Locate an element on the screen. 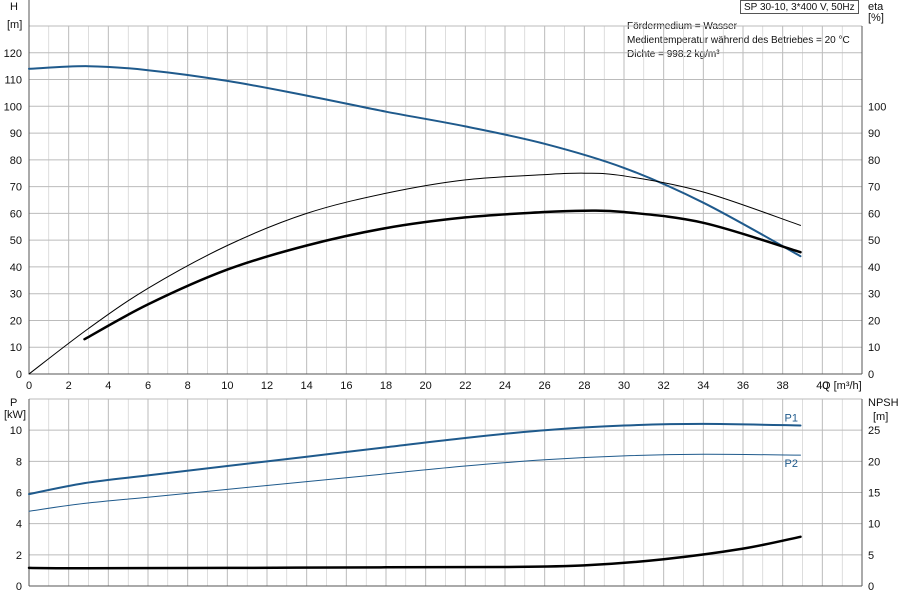  fluid-info-line-density: Dichte = 998.2 kg/m³ is located at coordinates (673, 54).